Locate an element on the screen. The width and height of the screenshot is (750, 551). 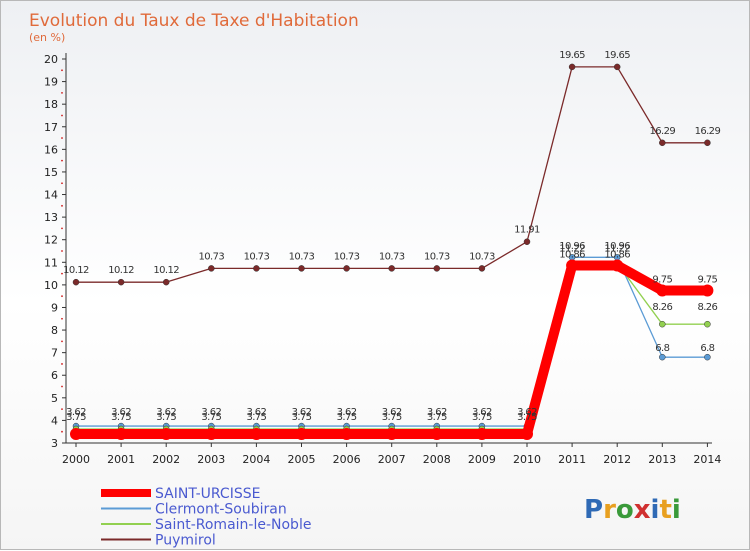
y-tick-label: 7 is located at coordinates (54, 353).